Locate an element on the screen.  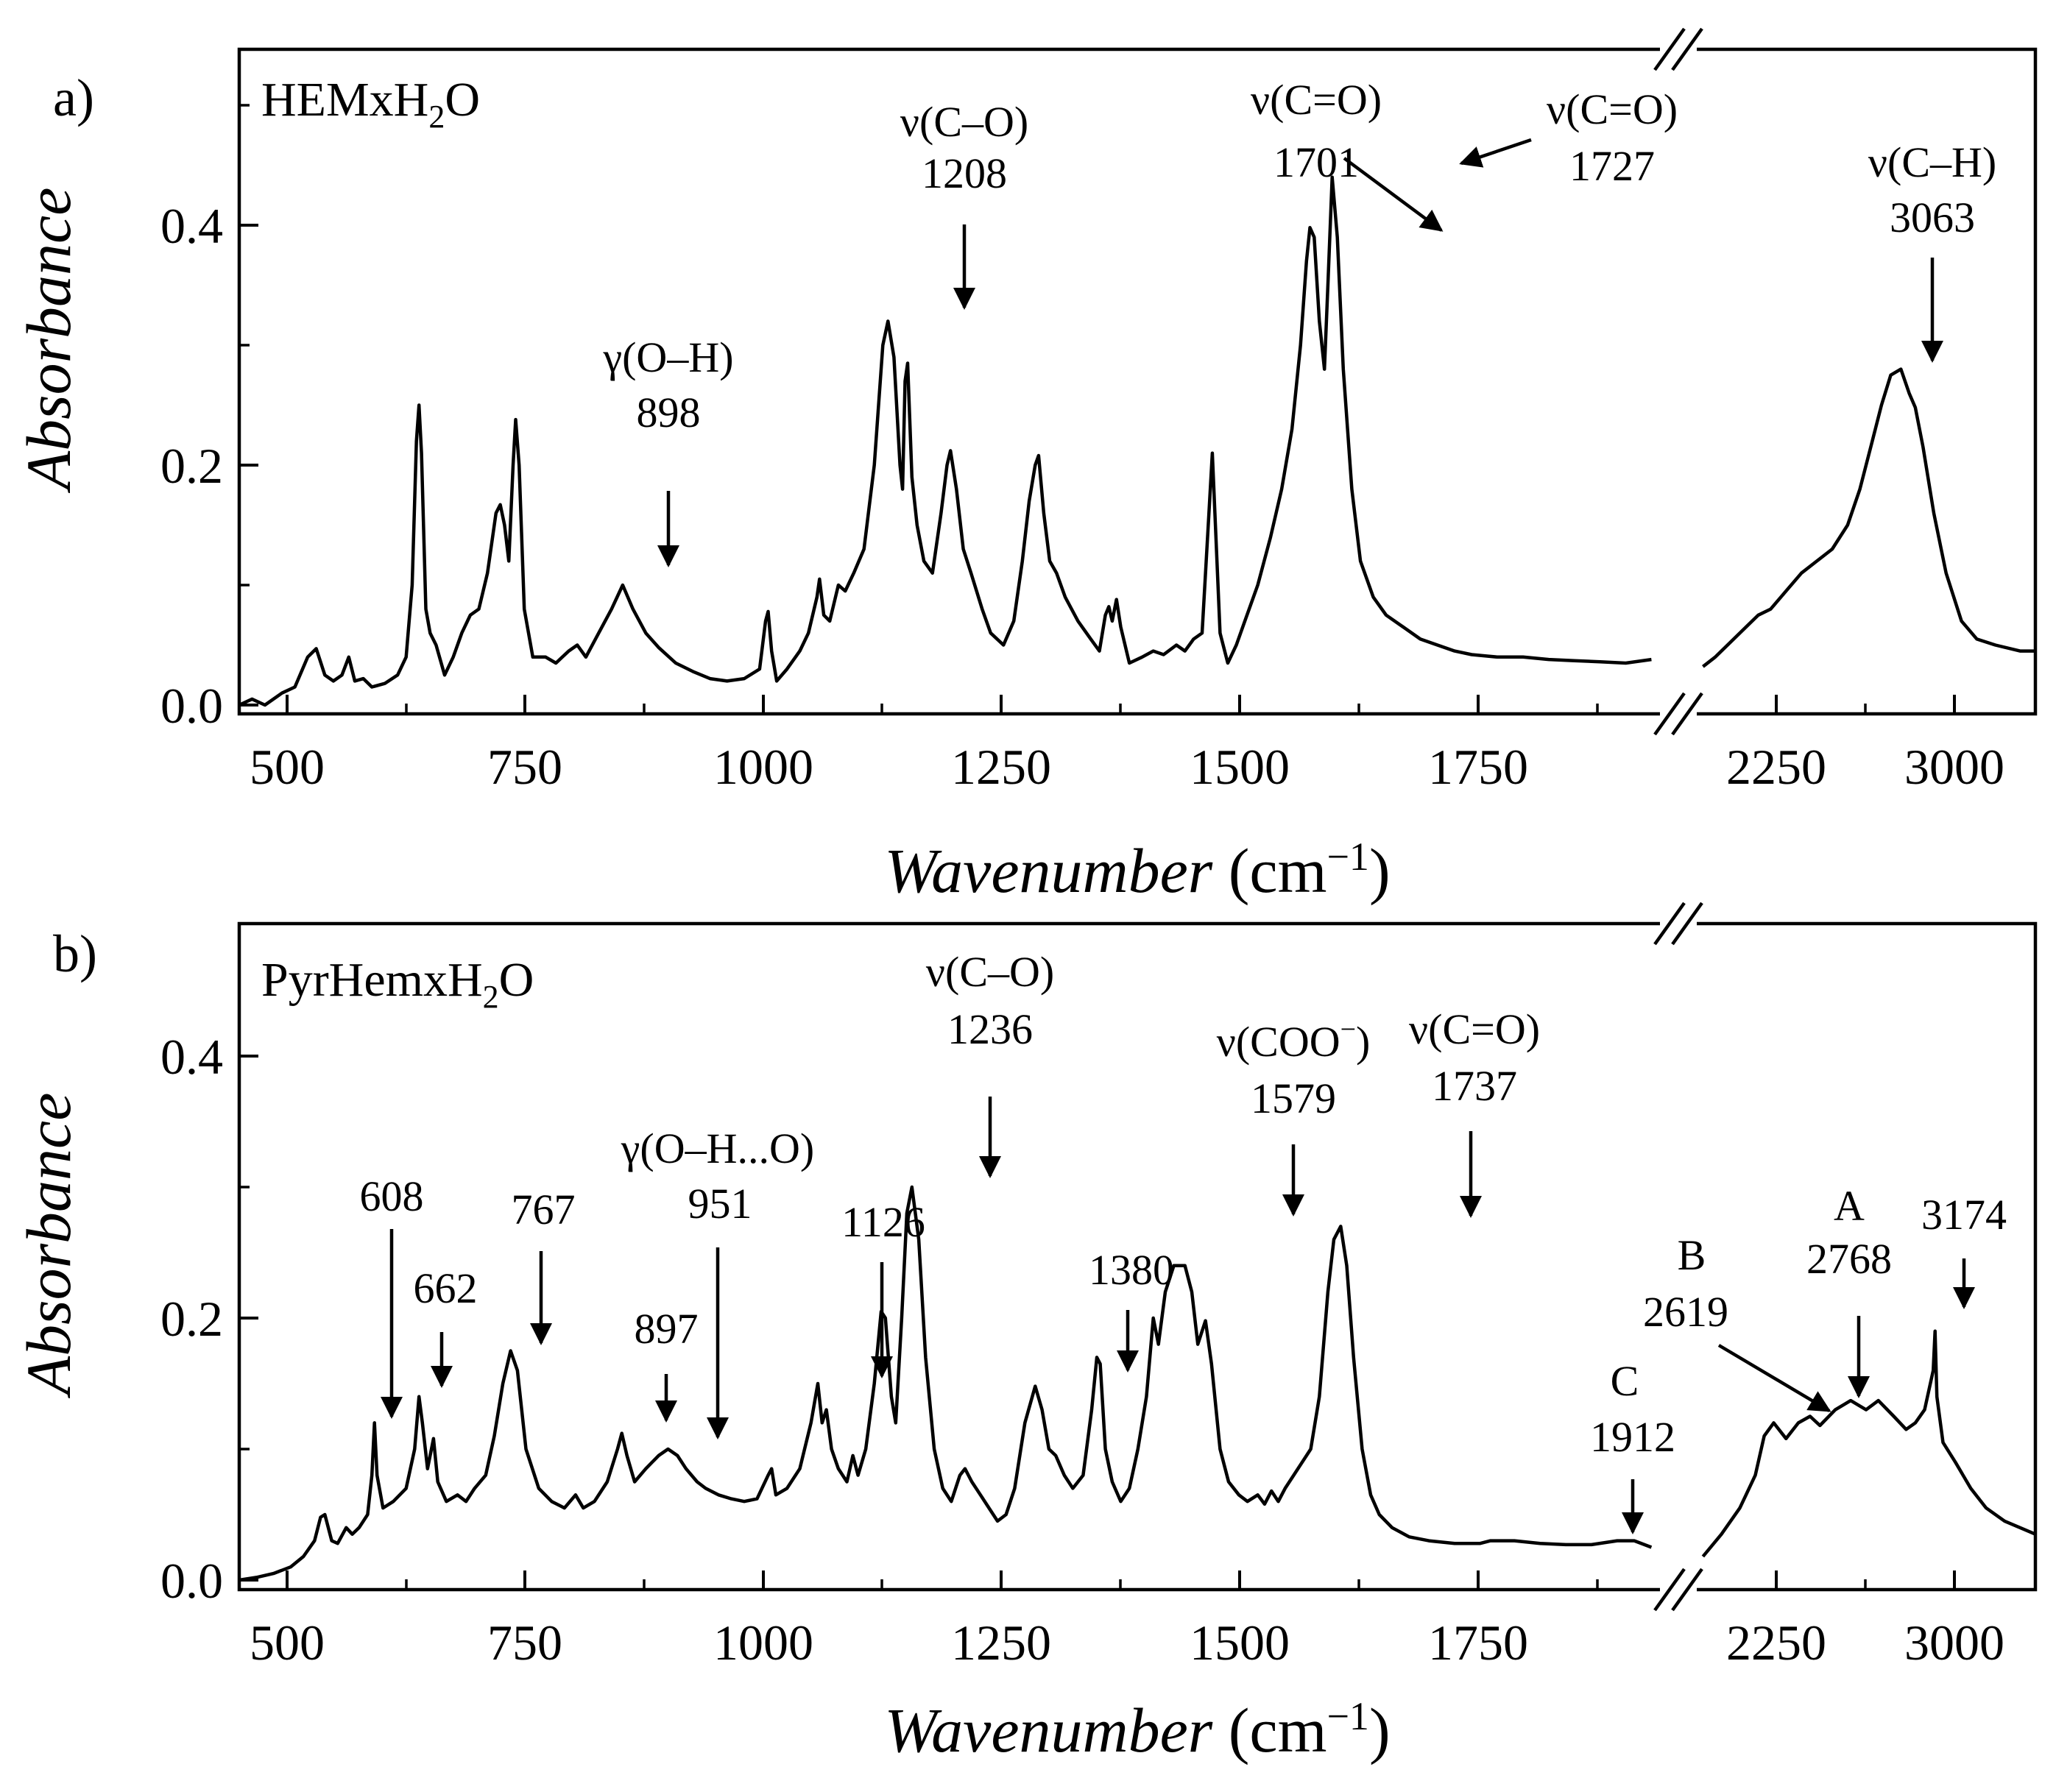
panel-title: HEMxH2O is located at coordinates (370, 104).